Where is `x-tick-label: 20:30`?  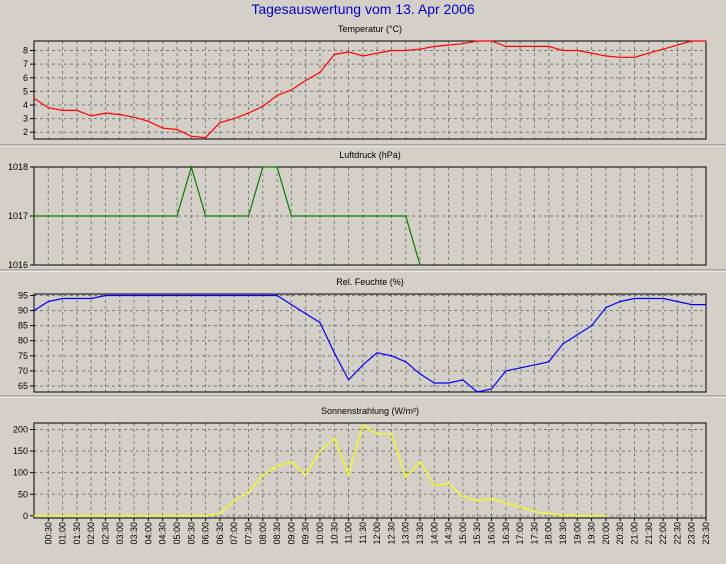
x-tick-label: 20:30 is located at coordinates (620, 533).